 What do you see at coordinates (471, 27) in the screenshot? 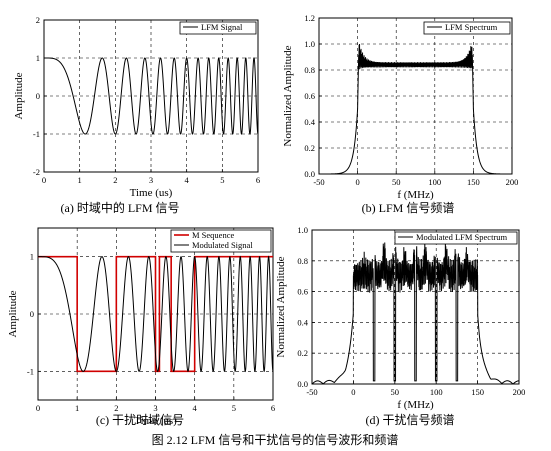
I see `legend-label: LFM Spectrum` at bounding box center [471, 27].